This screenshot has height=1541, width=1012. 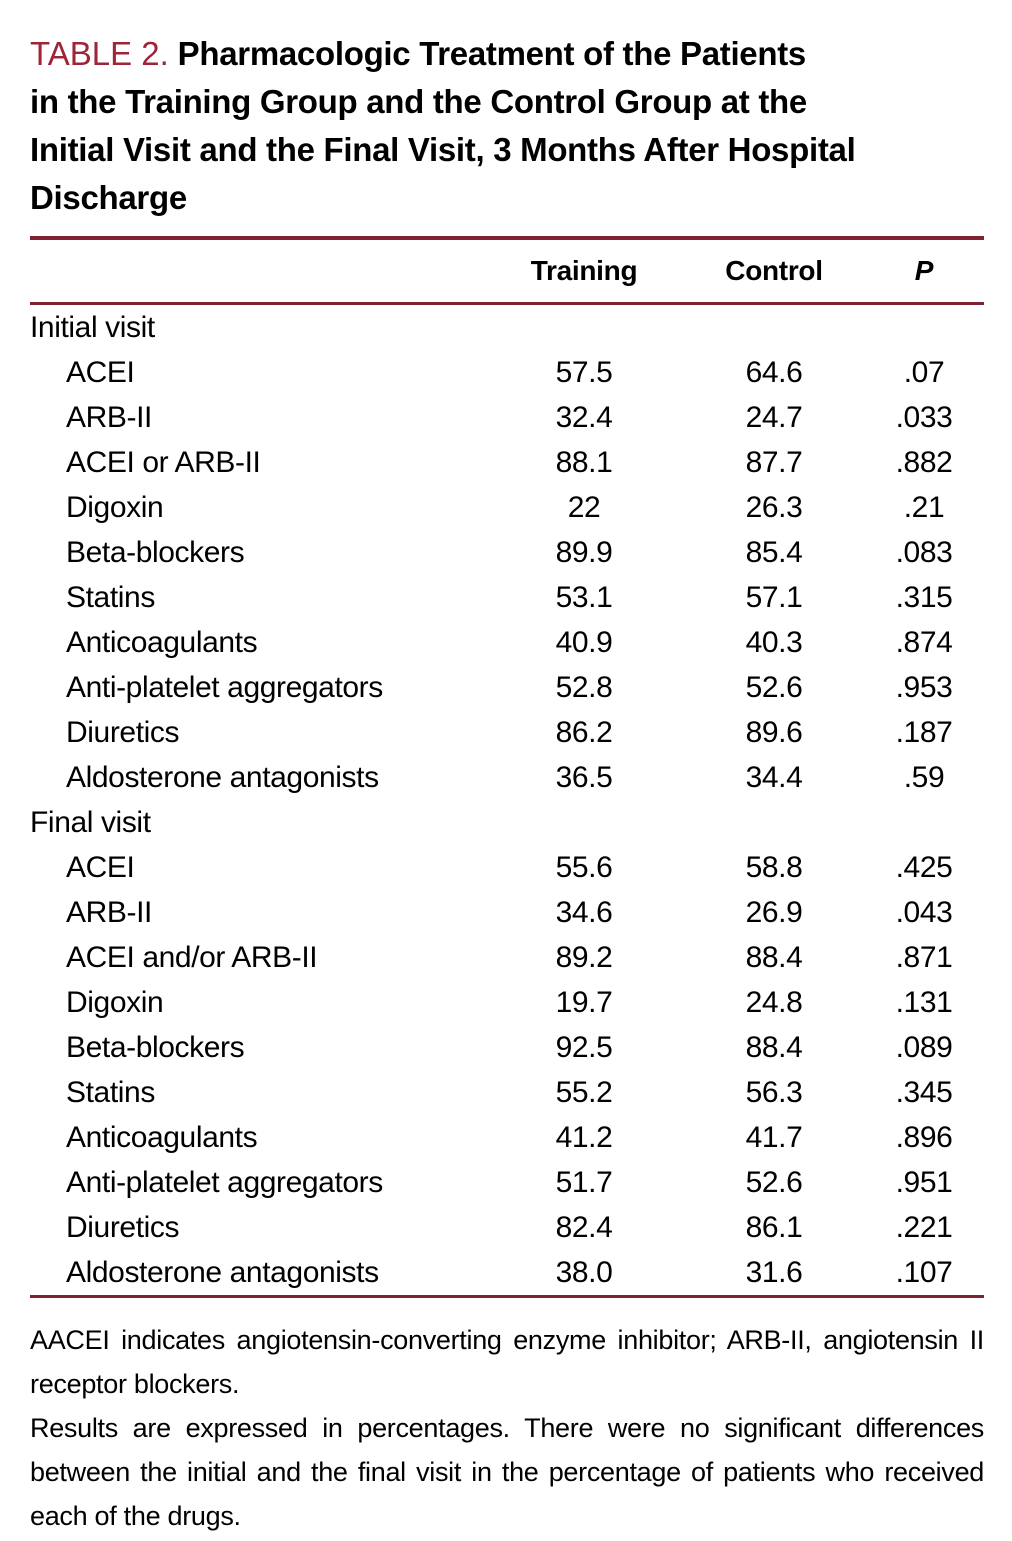 I want to click on cell-value: .874, so click(x=924, y=642).